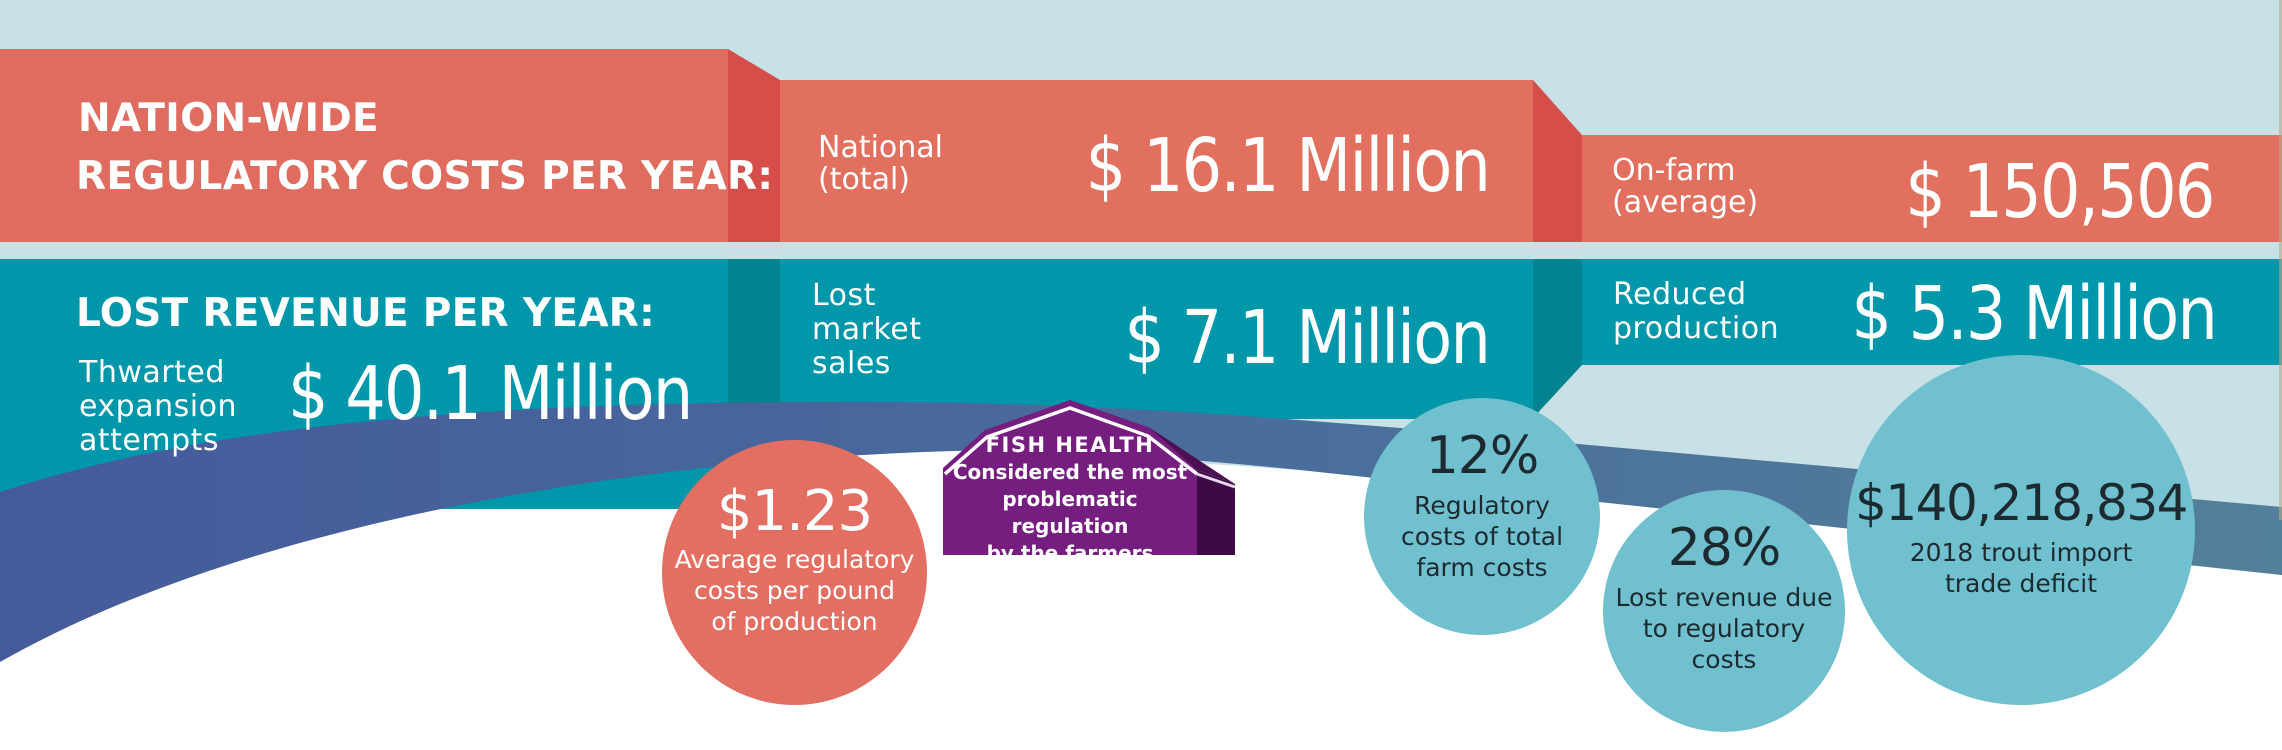 The image size is (2282, 750). Describe the element at coordinates (425, 176) in the screenshot. I see `regulatory-heading-line2: REGULATORY COSTS PER YEAR:` at that location.